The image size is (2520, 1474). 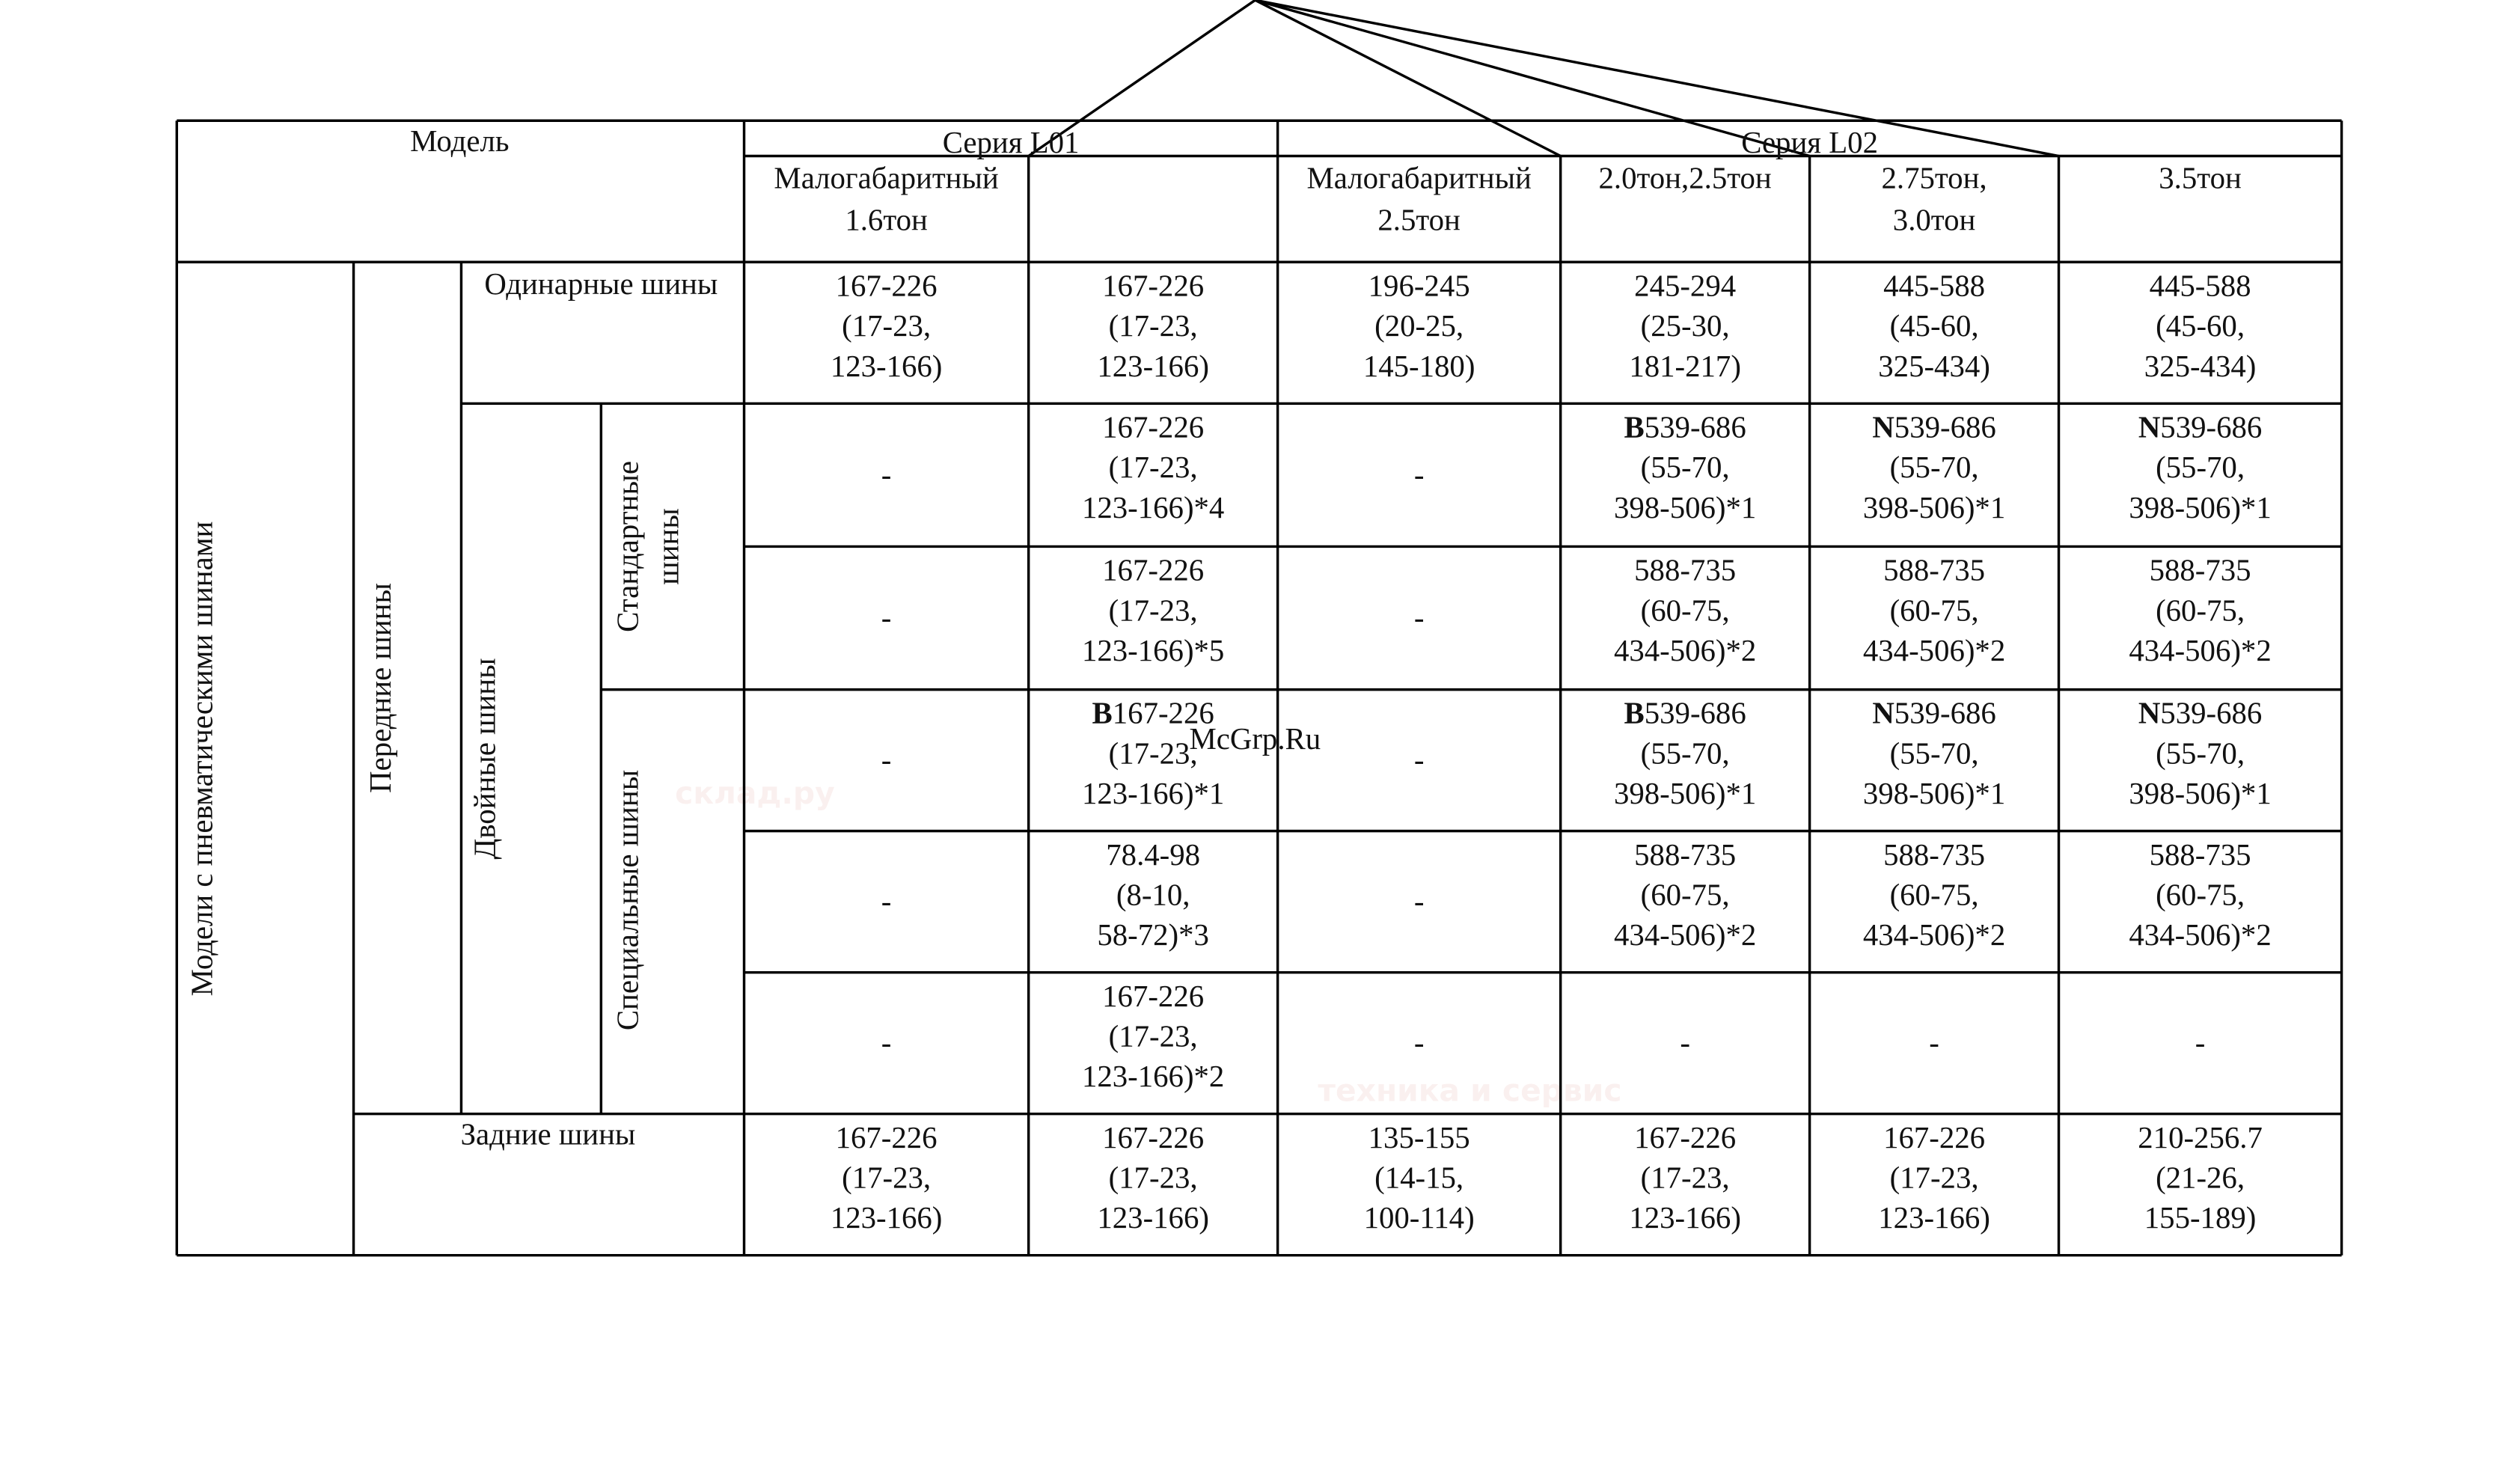 I want to click on cell-line: (14-15,, so click(x=1419, y=1178).